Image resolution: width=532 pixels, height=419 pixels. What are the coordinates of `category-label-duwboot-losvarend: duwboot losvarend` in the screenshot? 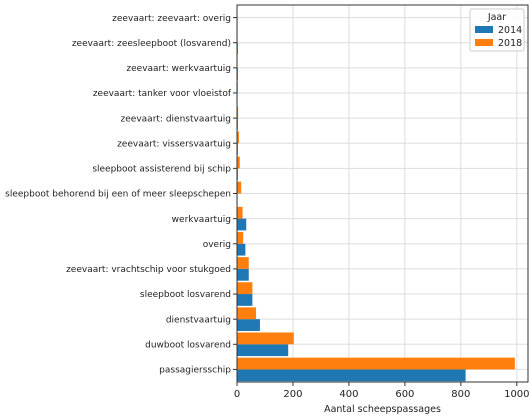 It's located at (188, 346).